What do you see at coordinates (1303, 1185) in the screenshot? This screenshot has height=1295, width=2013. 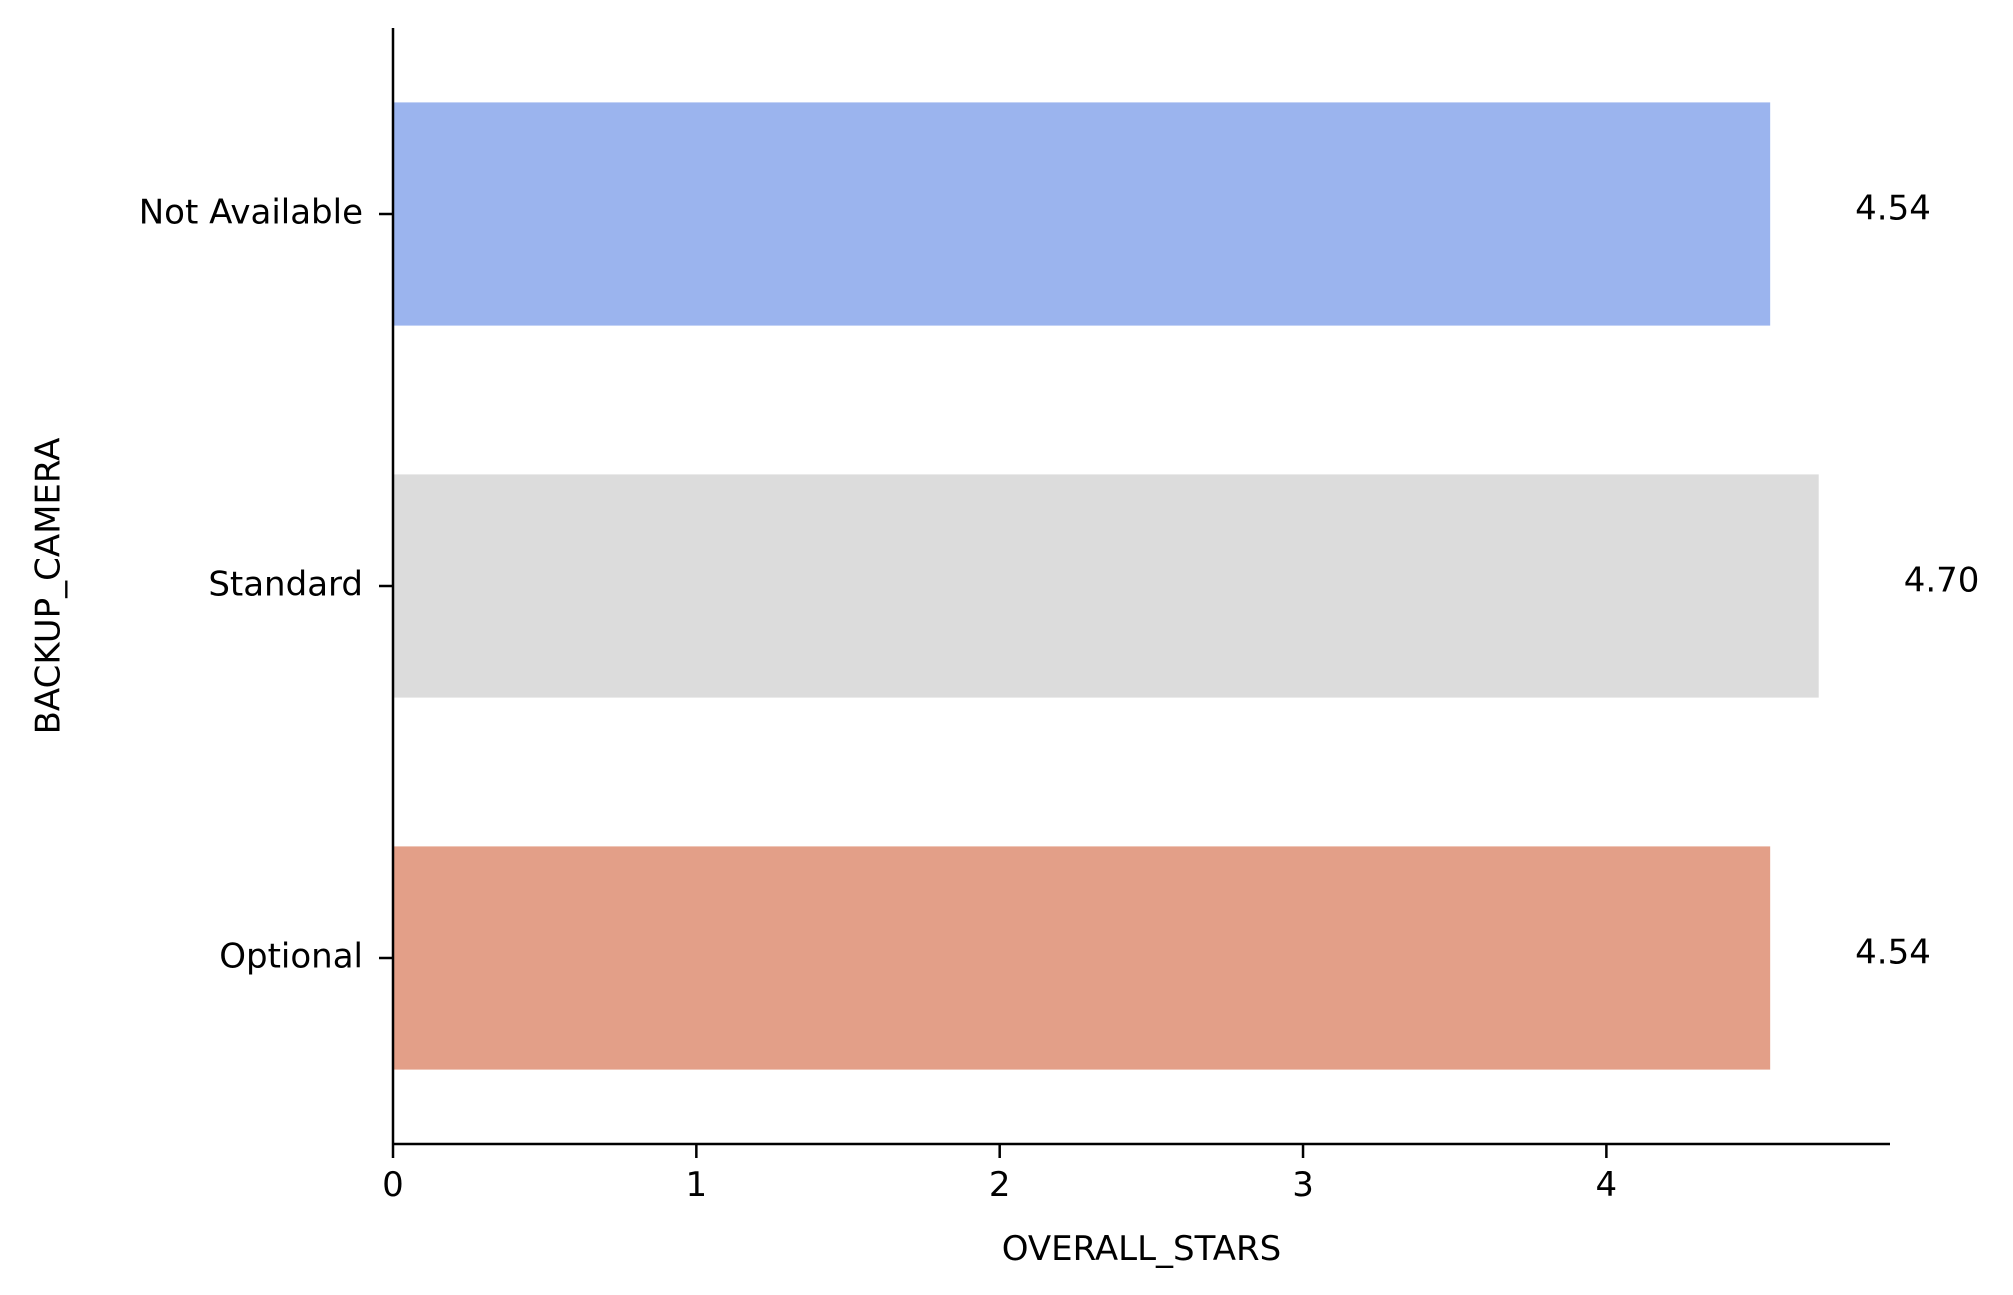 I see `x-tick-label: 3` at bounding box center [1303, 1185].